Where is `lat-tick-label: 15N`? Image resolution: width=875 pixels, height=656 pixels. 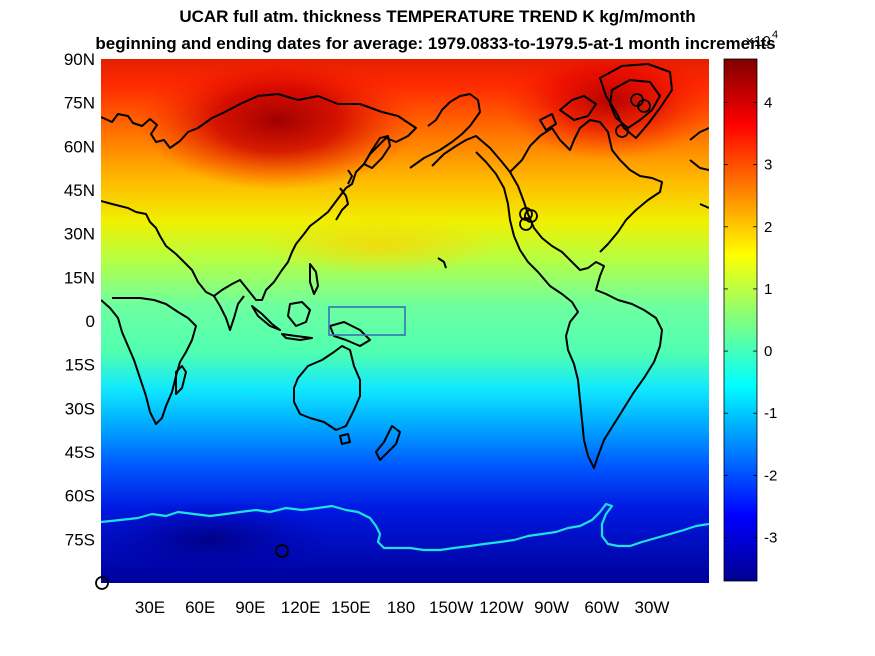 lat-tick-label: 15N is located at coordinates (79, 277).